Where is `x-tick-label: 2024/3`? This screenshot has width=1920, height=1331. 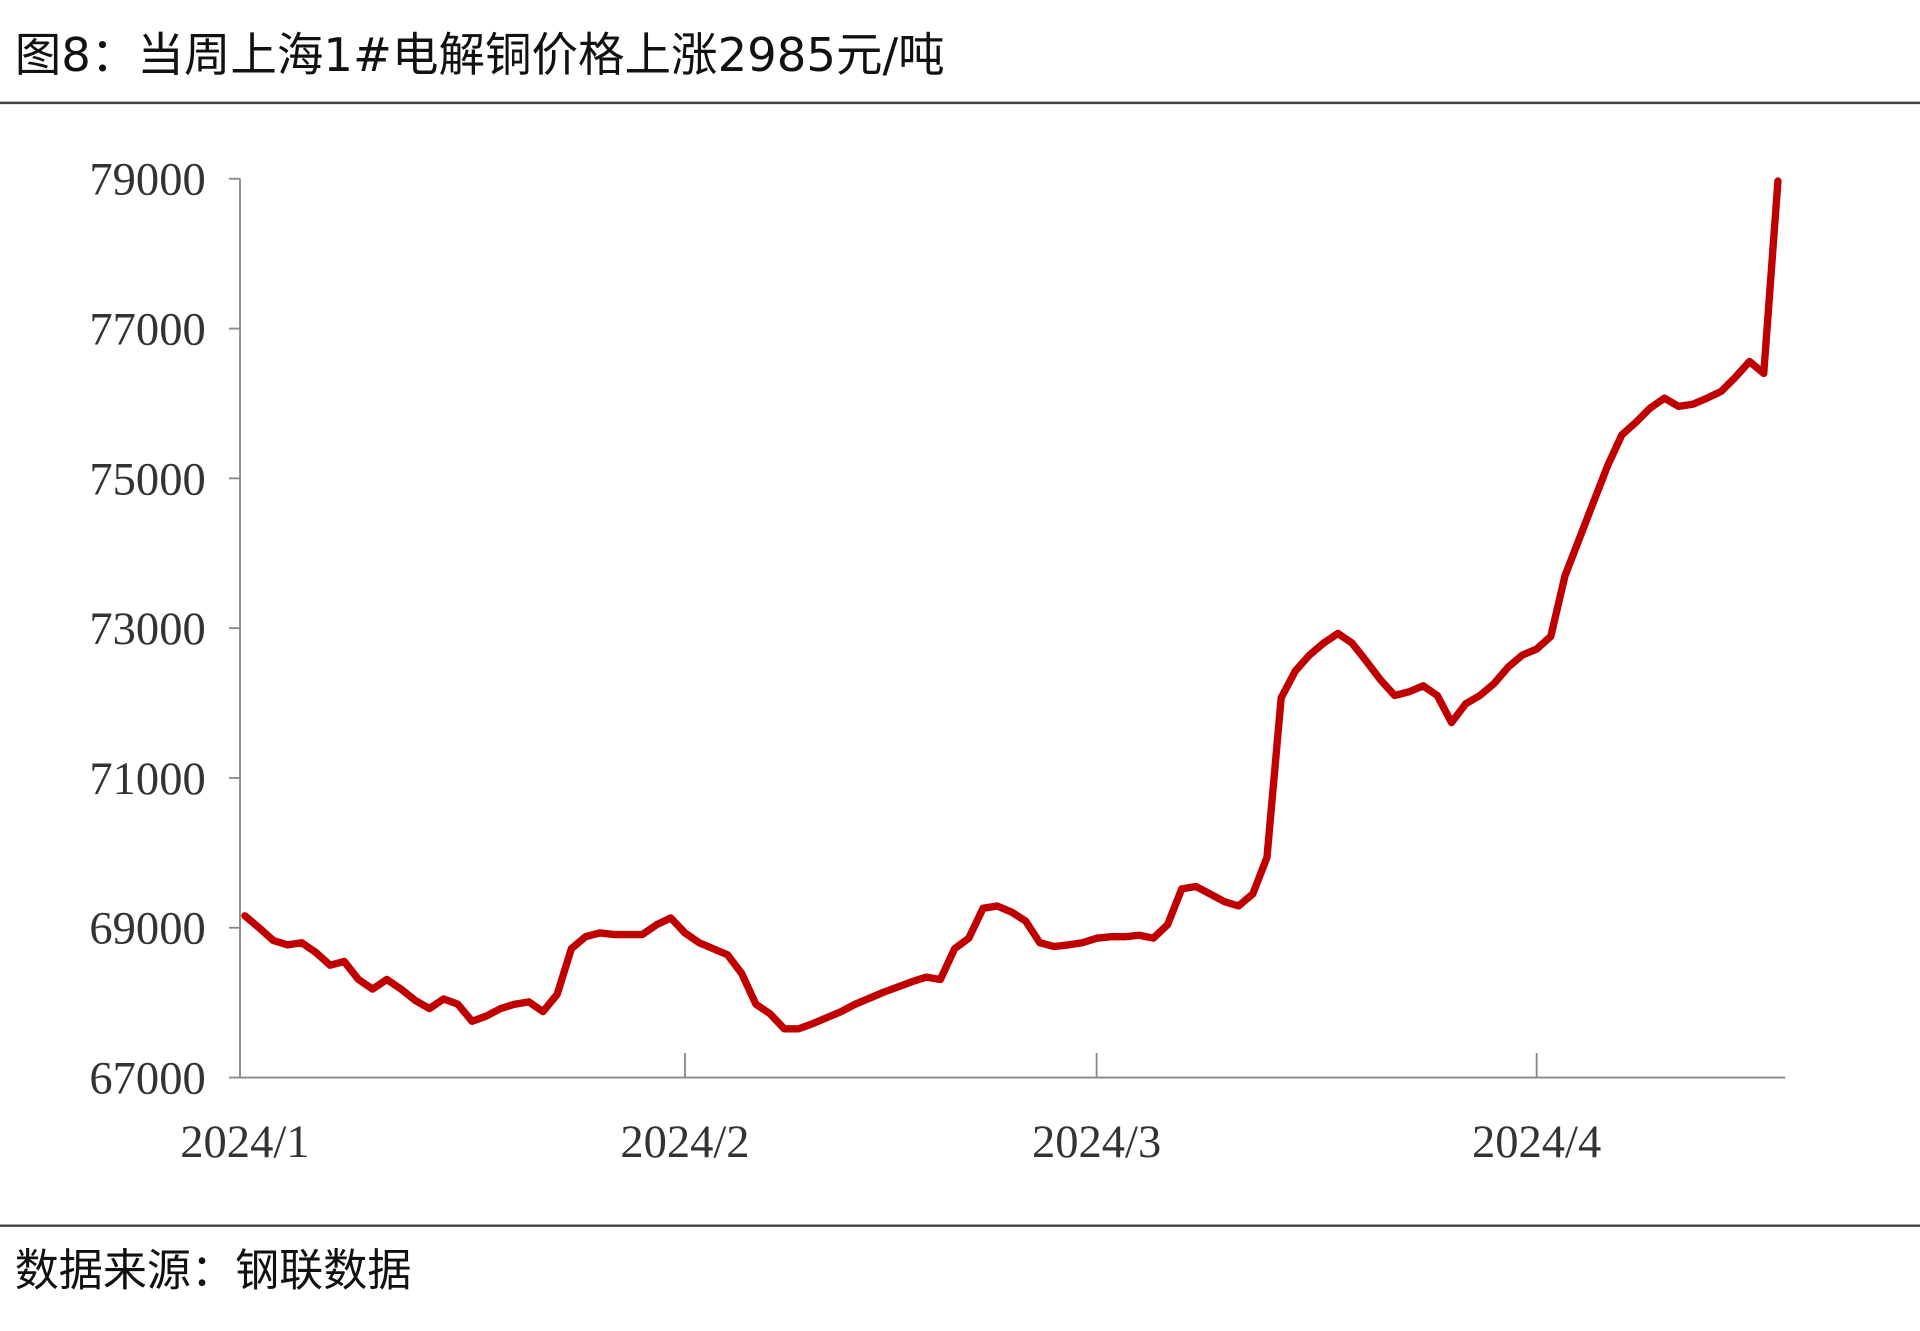
x-tick-label: 2024/3 is located at coordinates (1096, 1142).